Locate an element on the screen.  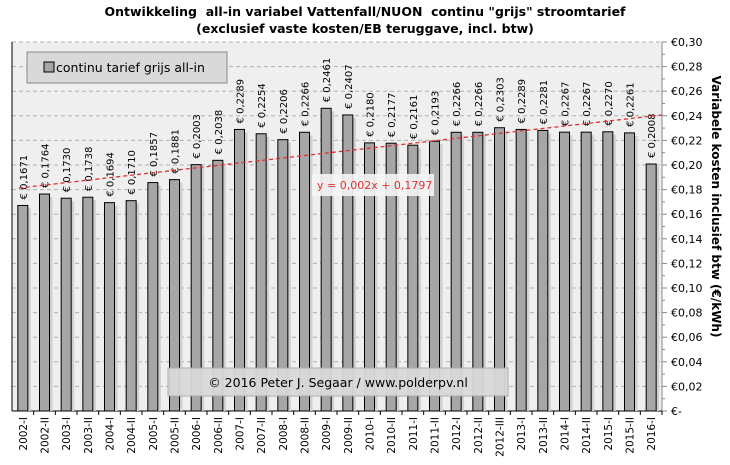
y-axis-label: Variabele kosten inclusief btw (€/kWh) is located at coordinates (716, 207).